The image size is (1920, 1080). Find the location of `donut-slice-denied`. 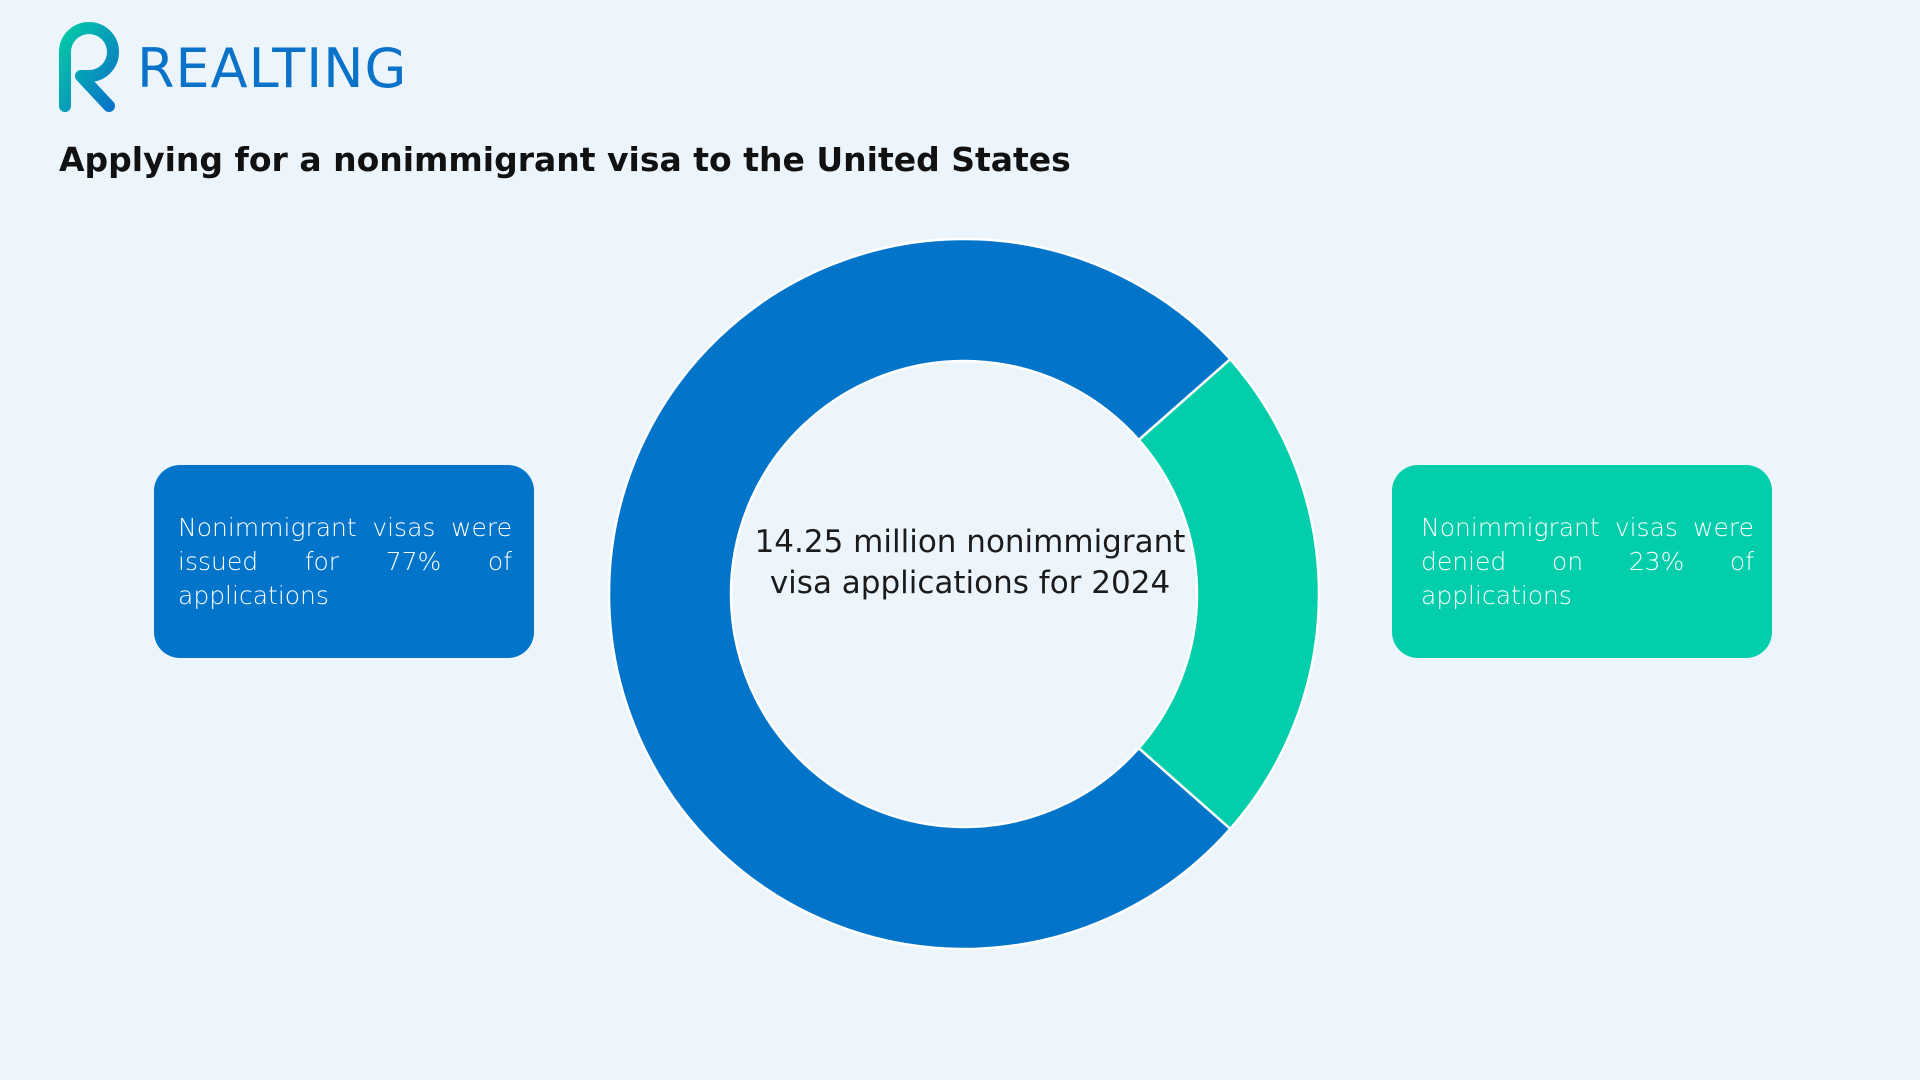

donut-slice-denied is located at coordinates (1229, 594).